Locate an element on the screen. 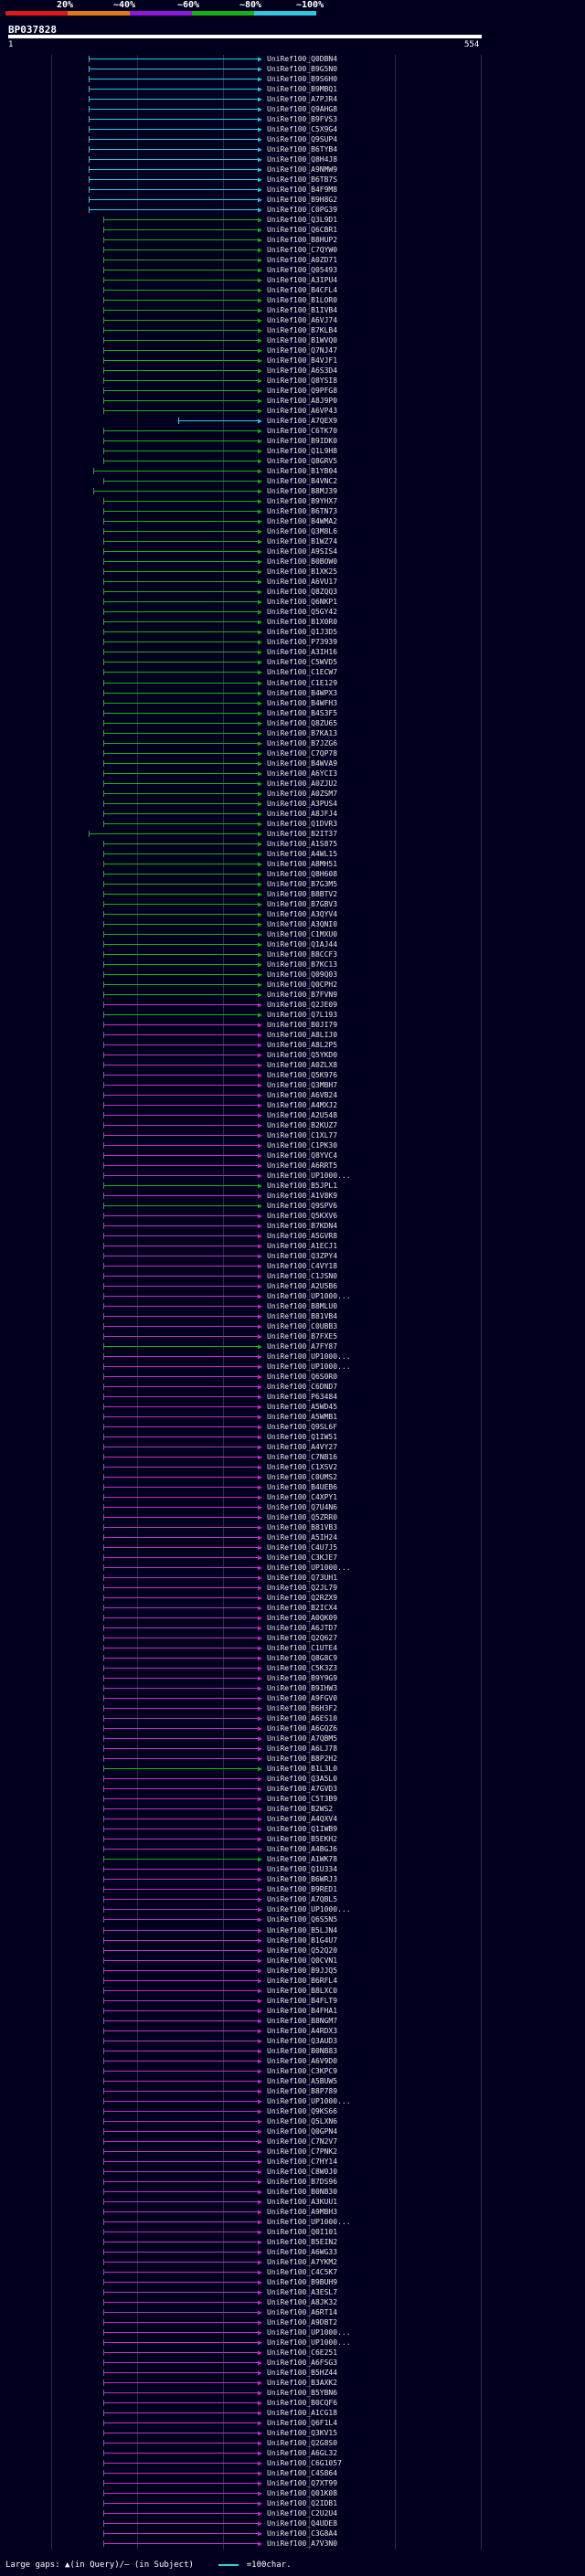 The height and width of the screenshot is (2576, 585). hit-label: UniRef100_B7FVN9 is located at coordinates (302, 994).